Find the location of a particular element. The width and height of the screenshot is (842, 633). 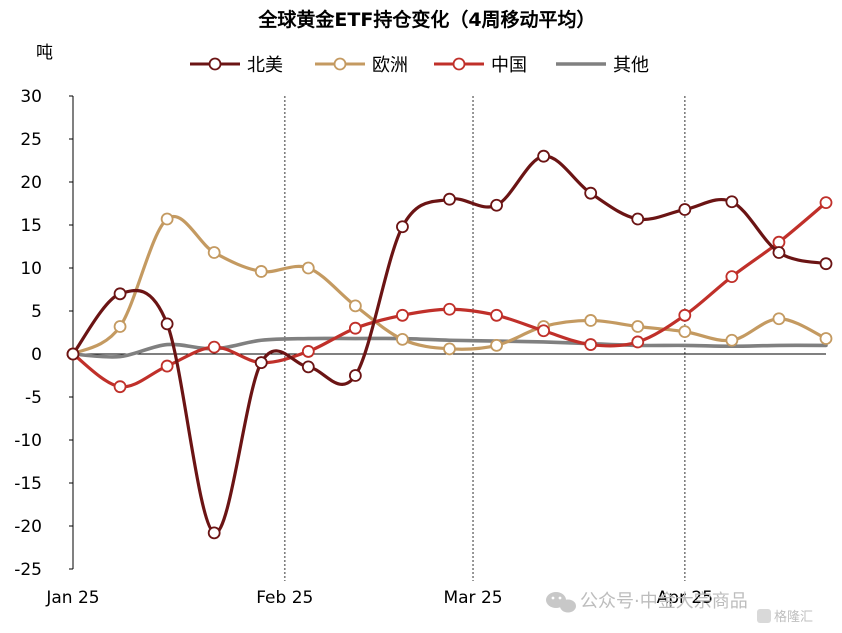

x-tick-labels: Jan 25 Feb 25 Mar 25 Apr 25 is located at coordinates (379, 598).